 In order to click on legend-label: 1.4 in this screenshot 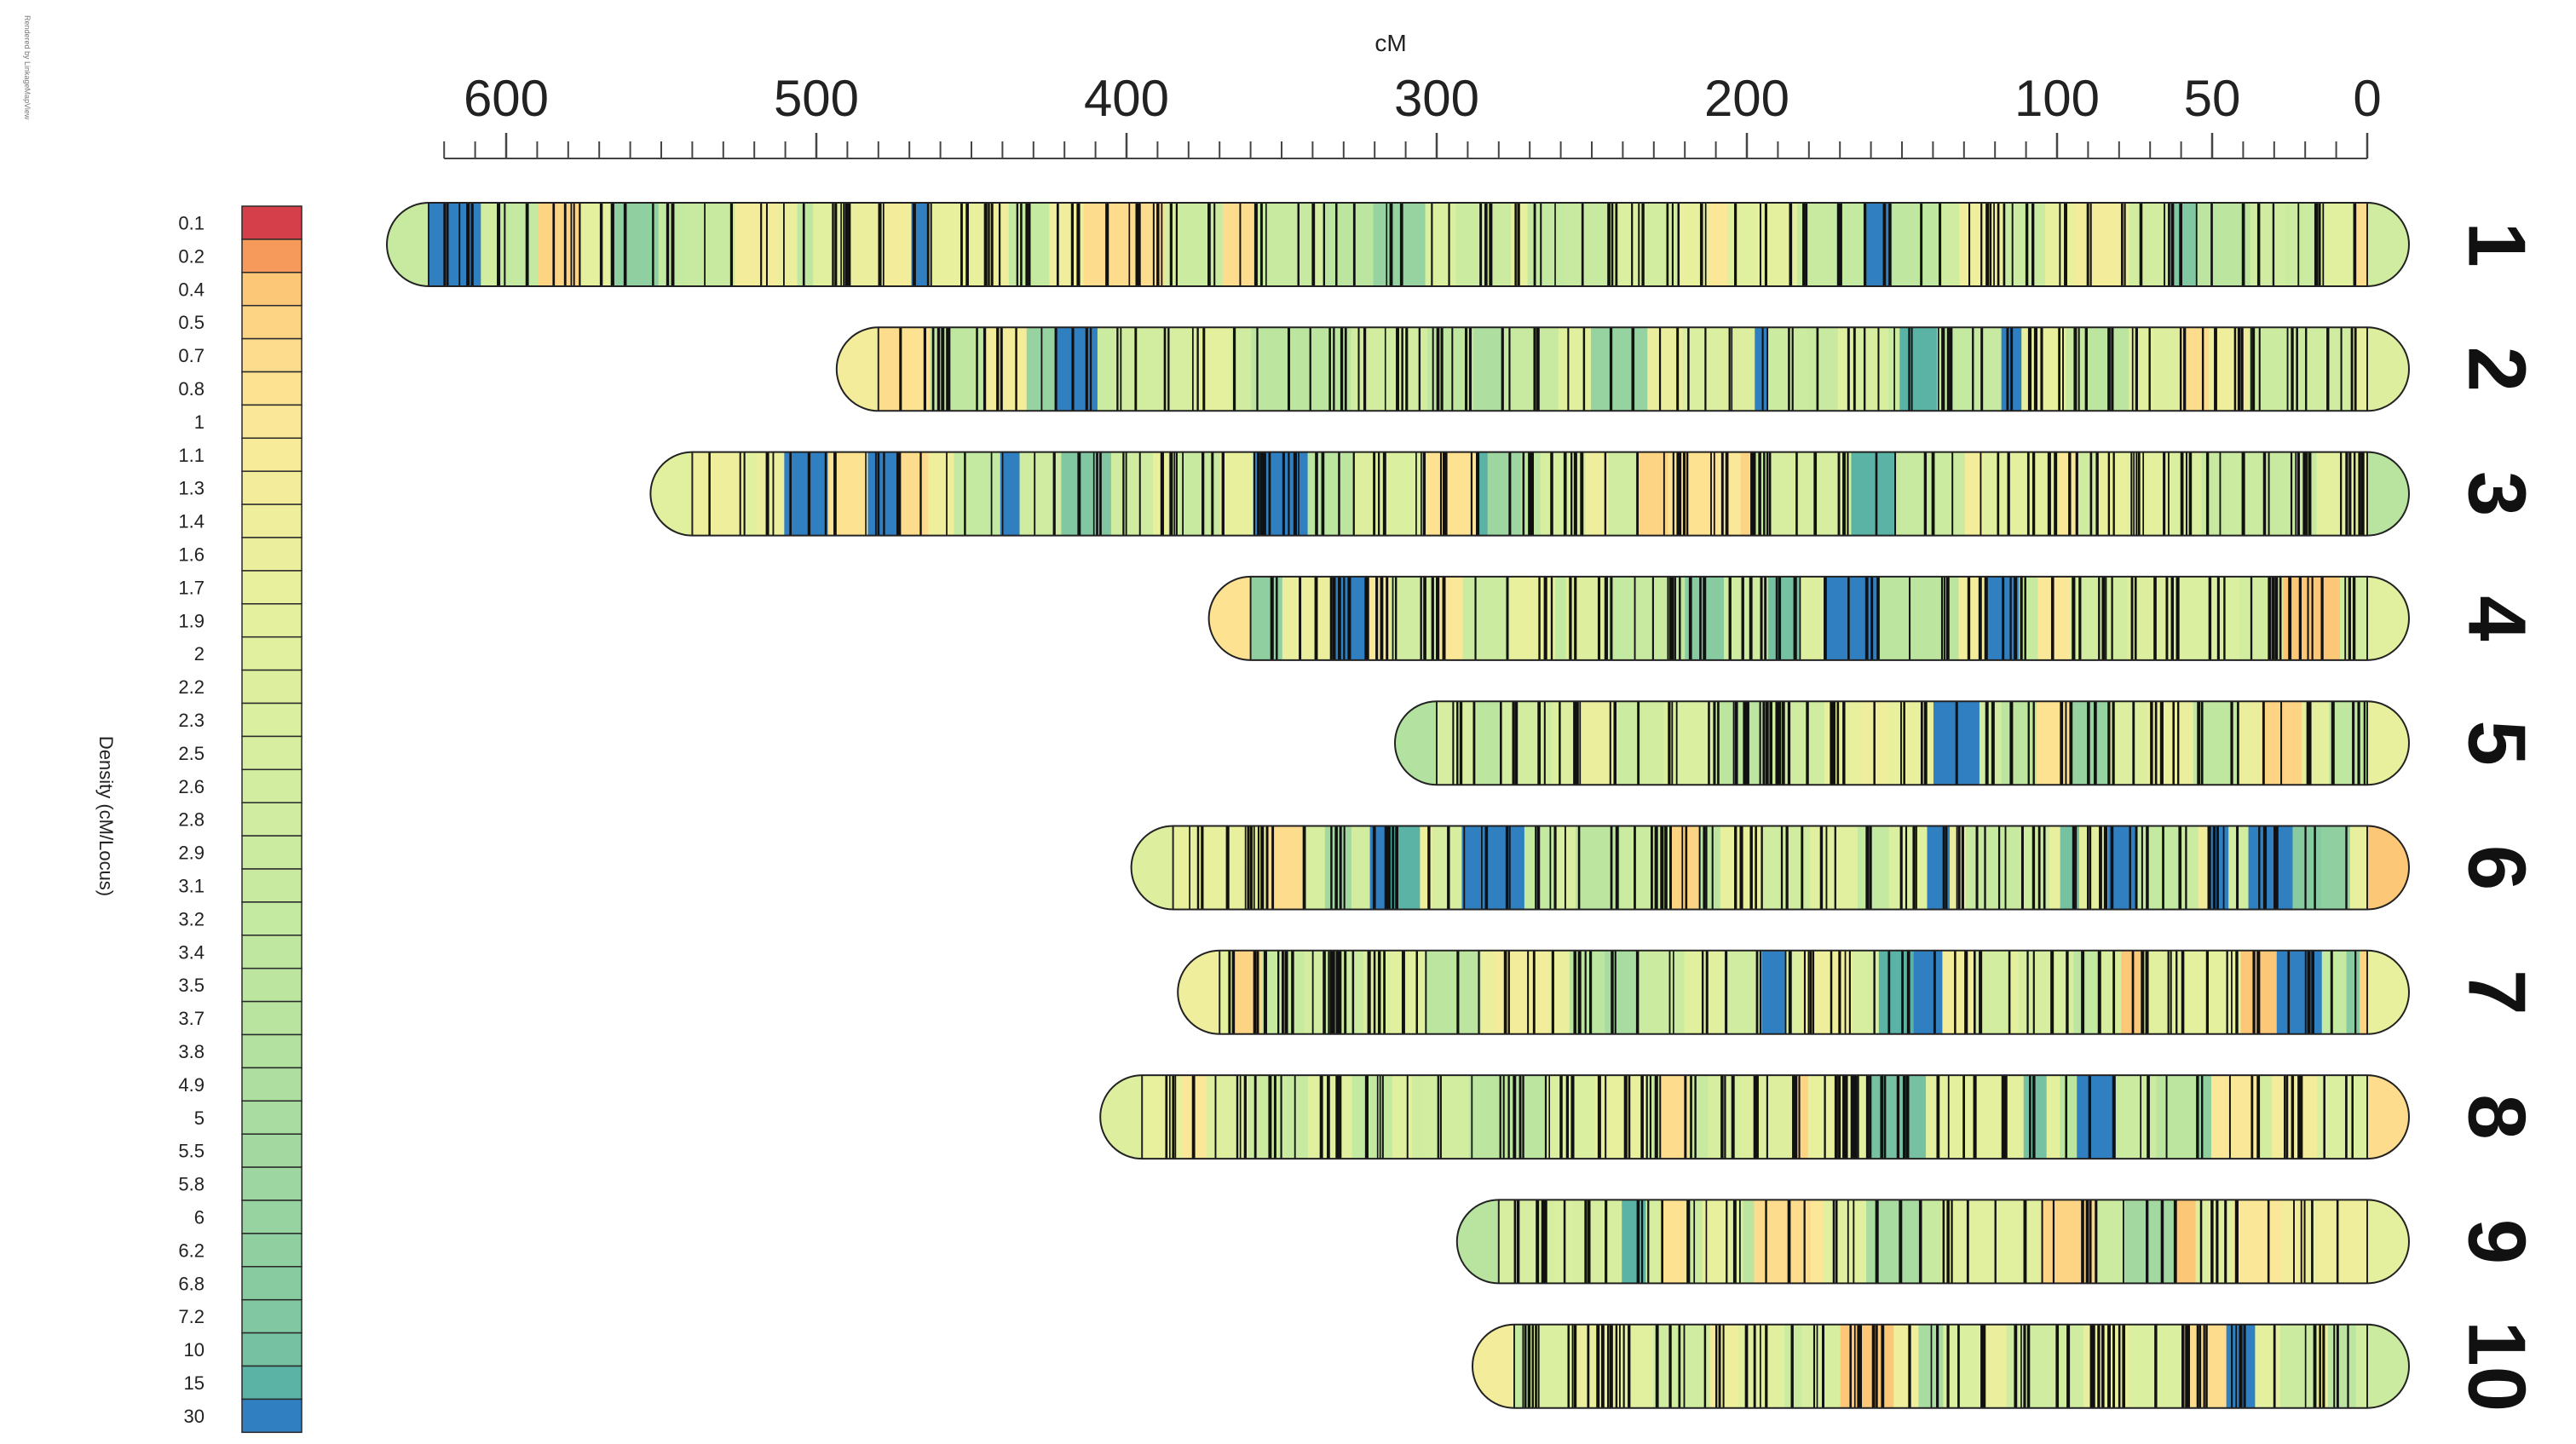, I will do `click(191, 521)`.